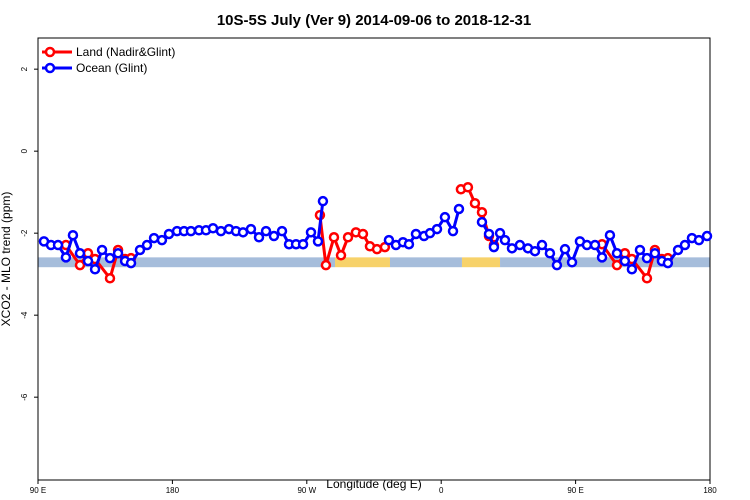 The width and height of the screenshot is (750, 500). What do you see at coordinates (24, 150) in the screenshot?
I see `y-tick-label: 0` at bounding box center [24, 150].